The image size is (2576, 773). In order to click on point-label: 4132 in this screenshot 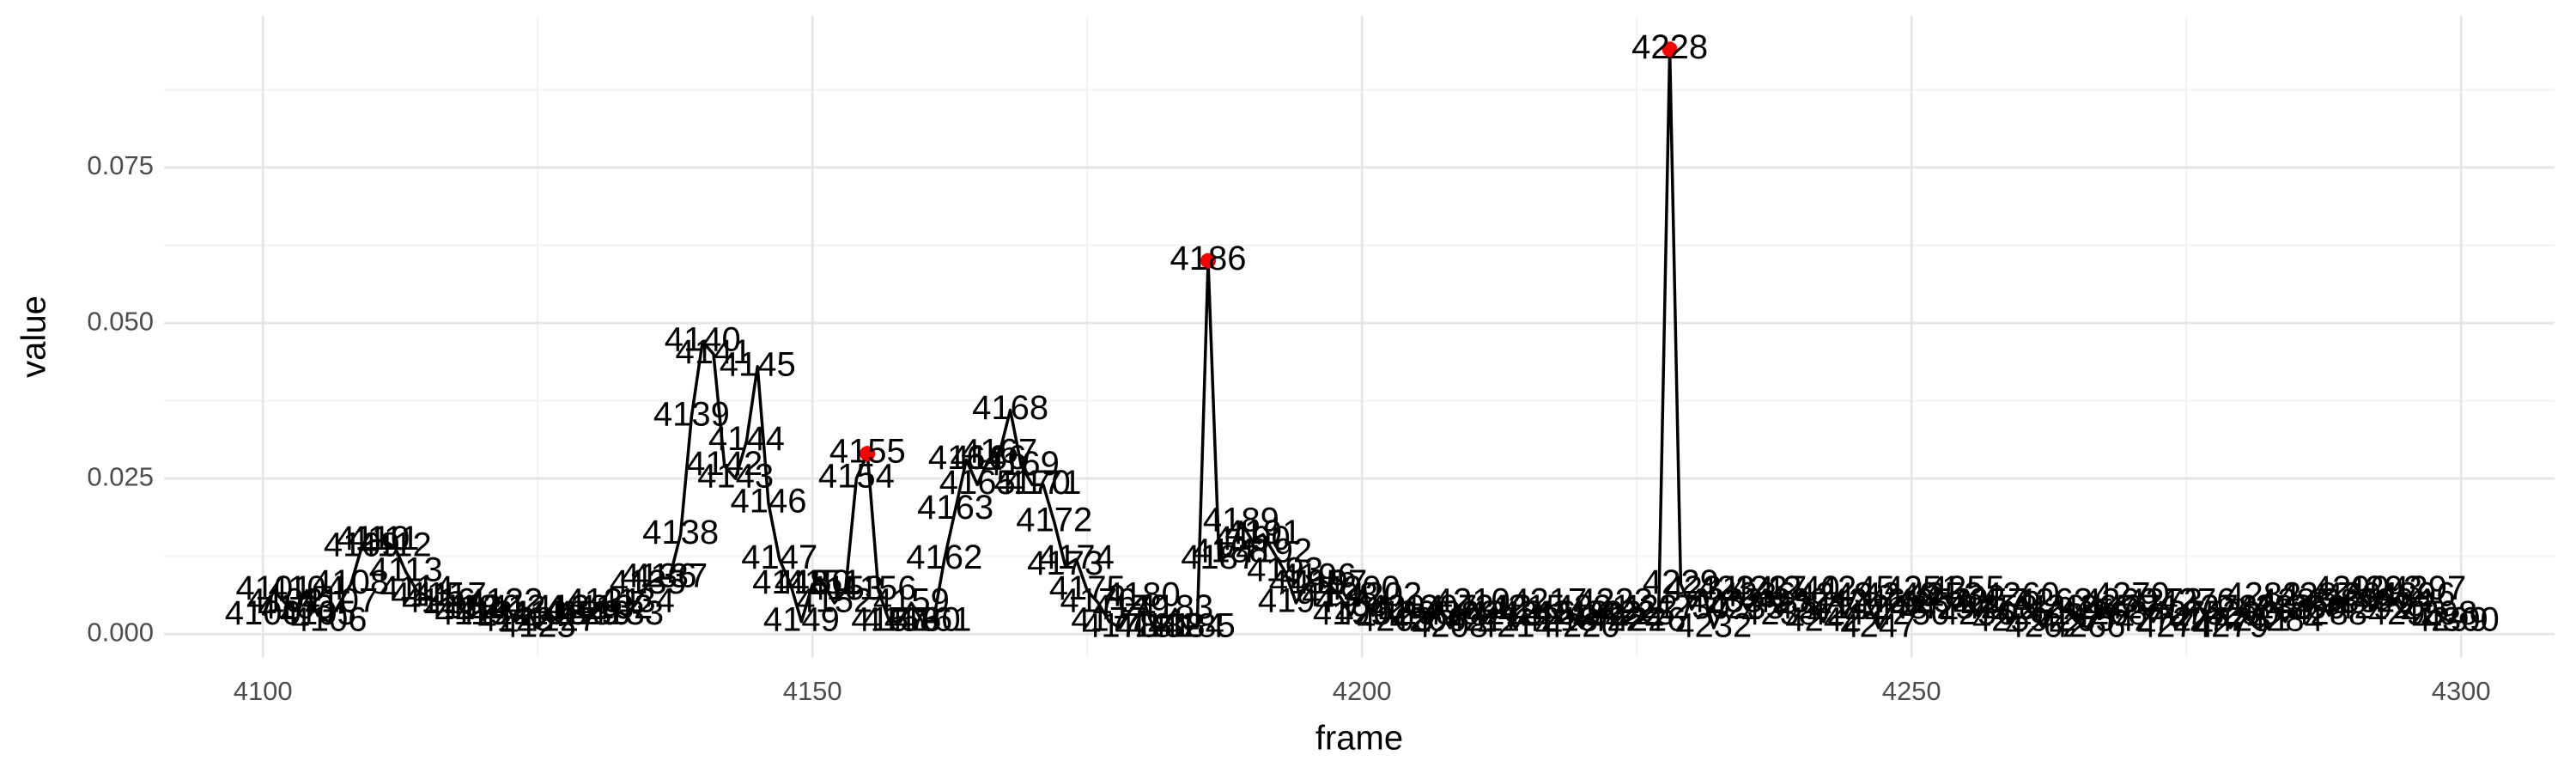, I will do `click(614, 607)`.